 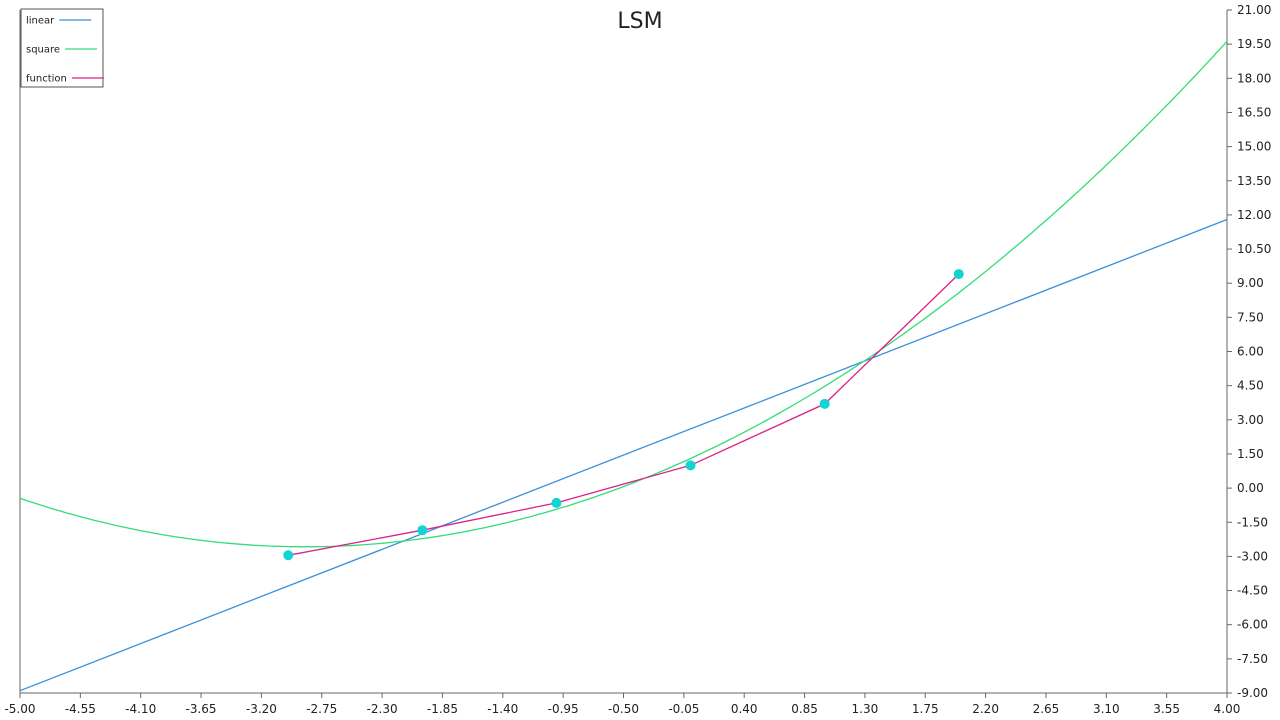 What do you see at coordinates (683, 709) in the screenshot?
I see `x-tick-label: -0.05` at bounding box center [683, 709].